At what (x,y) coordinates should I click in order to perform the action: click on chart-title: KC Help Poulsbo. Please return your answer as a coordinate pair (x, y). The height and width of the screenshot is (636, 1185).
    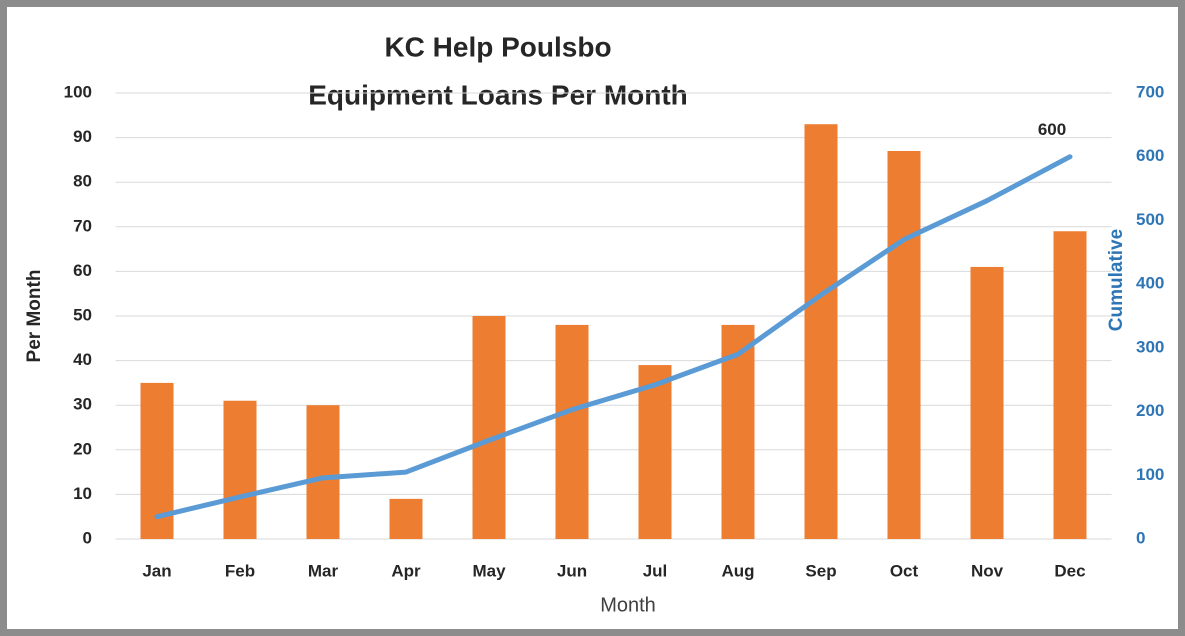
    Looking at the image, I should click on (497, 46).